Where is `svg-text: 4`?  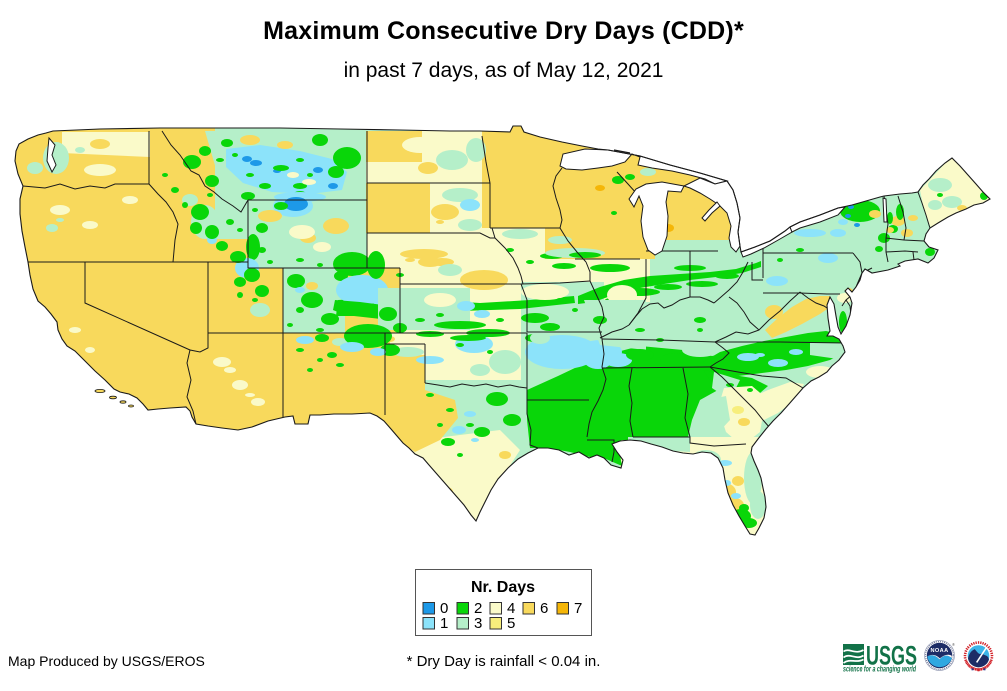 svg-text: 4 is located at coordinates (511, 608).